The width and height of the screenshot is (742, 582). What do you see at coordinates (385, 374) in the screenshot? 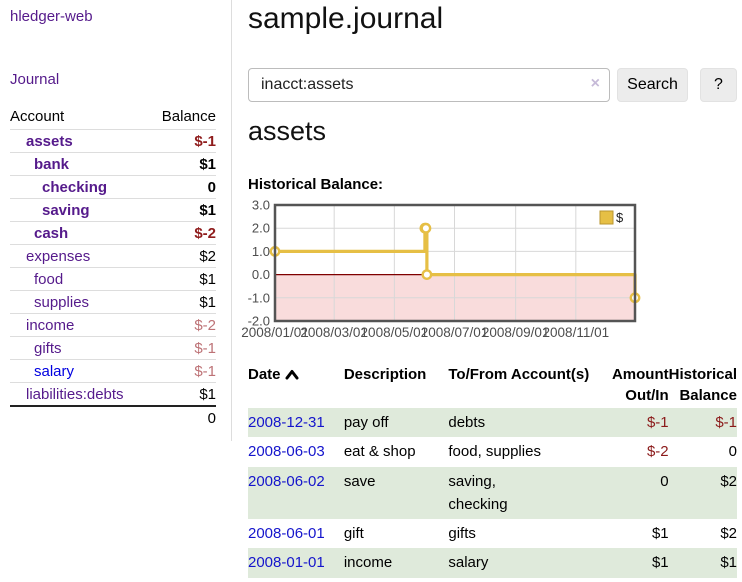
I see `column-header-description: Description` at bounding box center [385, 374].